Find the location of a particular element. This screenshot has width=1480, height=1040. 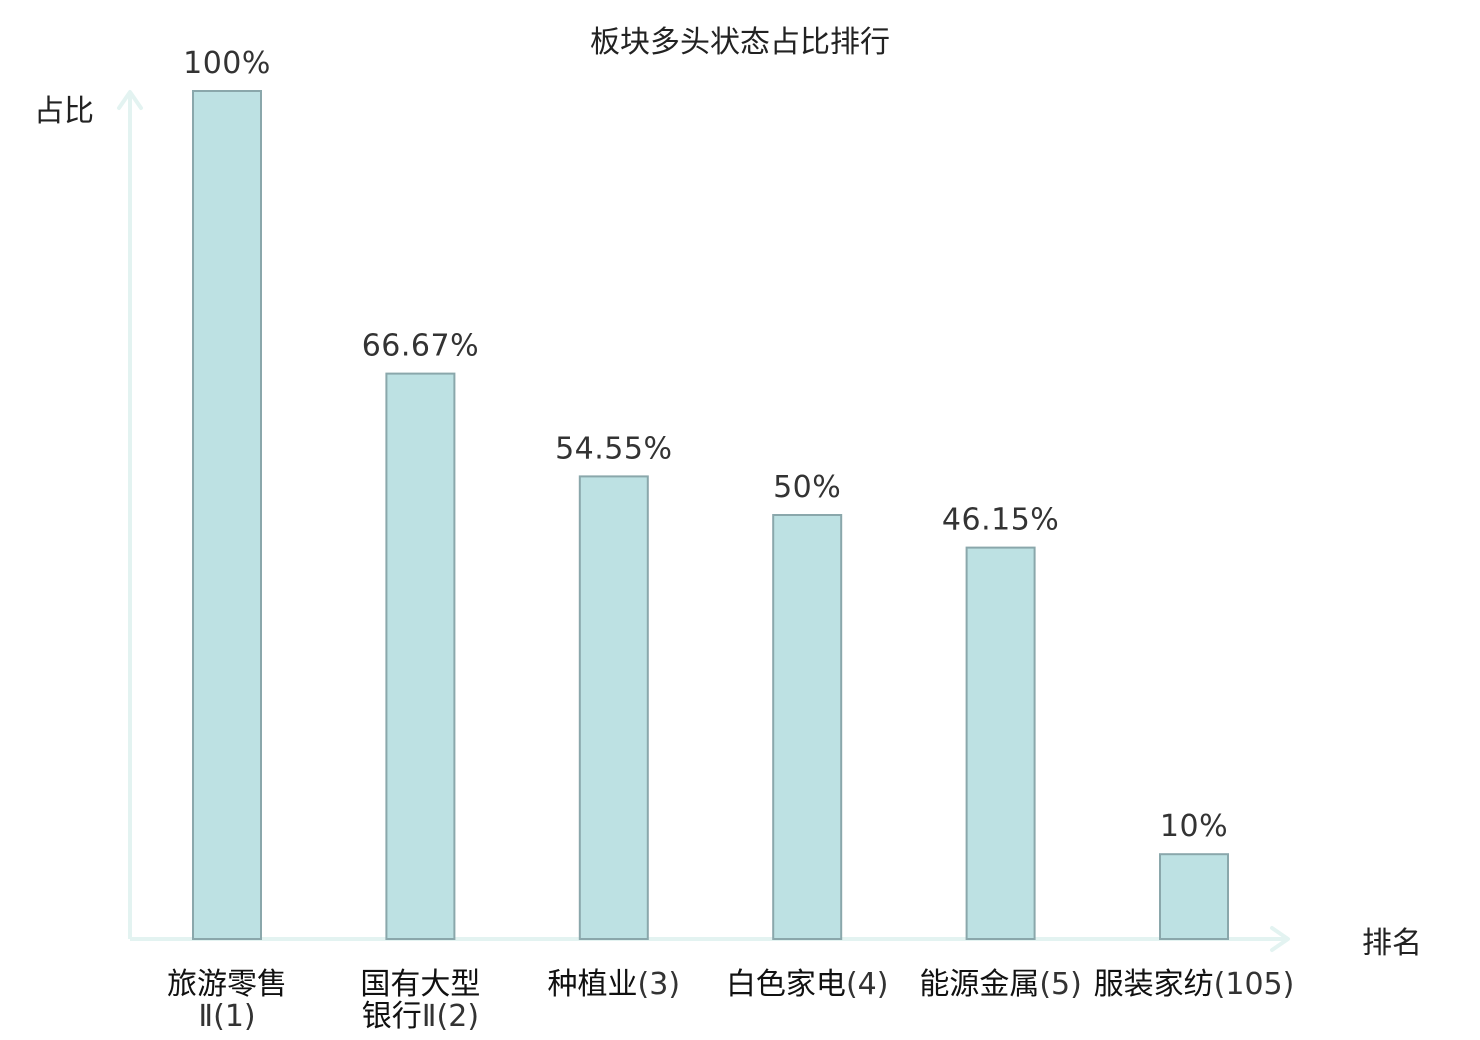

y-axis is located at coordinates (130, 514).